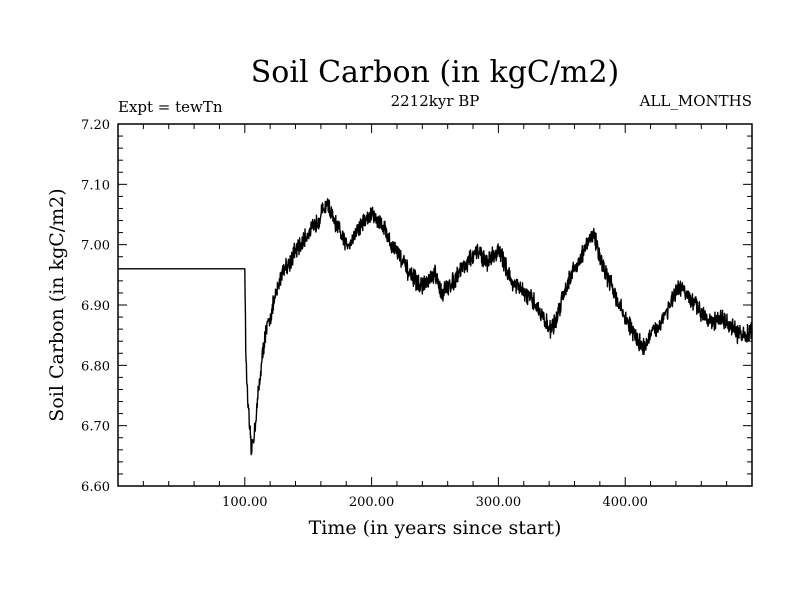  What do you see at coordinates (435, 72) in the screenshot?
I see `chart-title: Soil Carbon (in kgC/m2)` at bounding box center [435, 72].